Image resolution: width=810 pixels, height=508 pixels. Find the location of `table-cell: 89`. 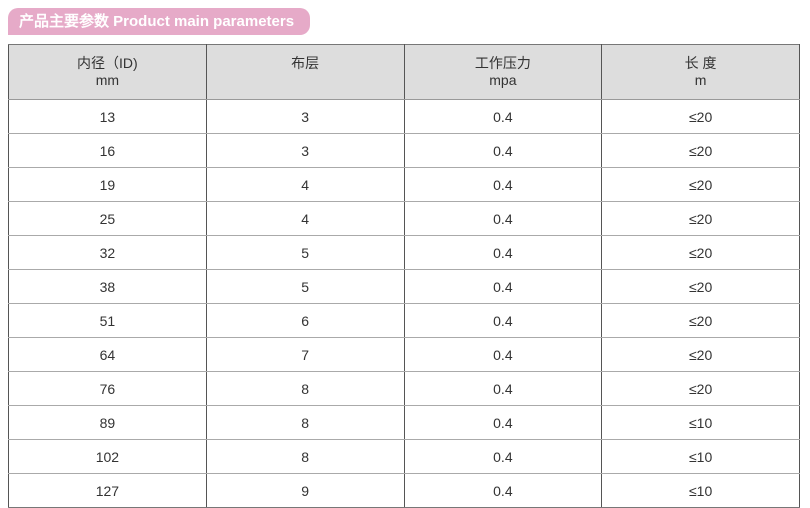

table-cell: 89 is located at coordinates (107, 422).